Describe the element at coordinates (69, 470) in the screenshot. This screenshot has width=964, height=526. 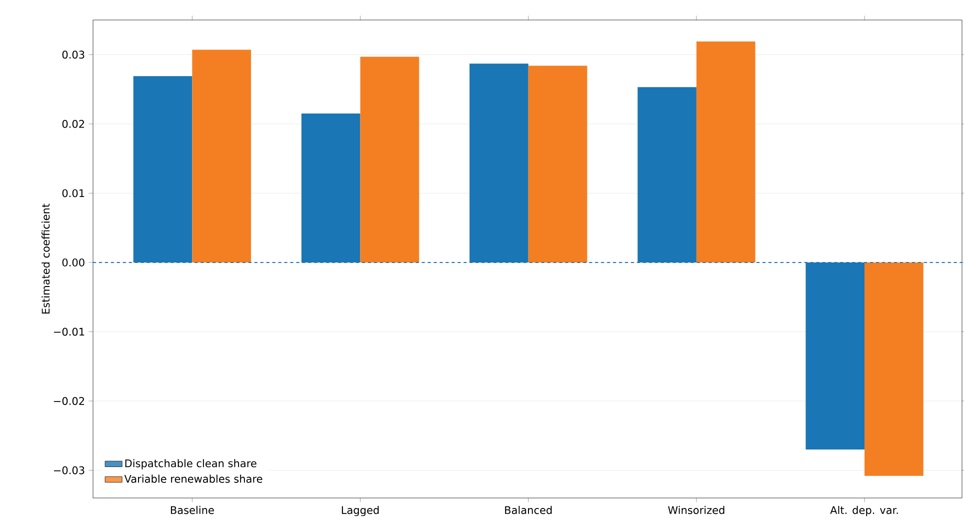
I see `y-tick-label: −0.03` at that location.